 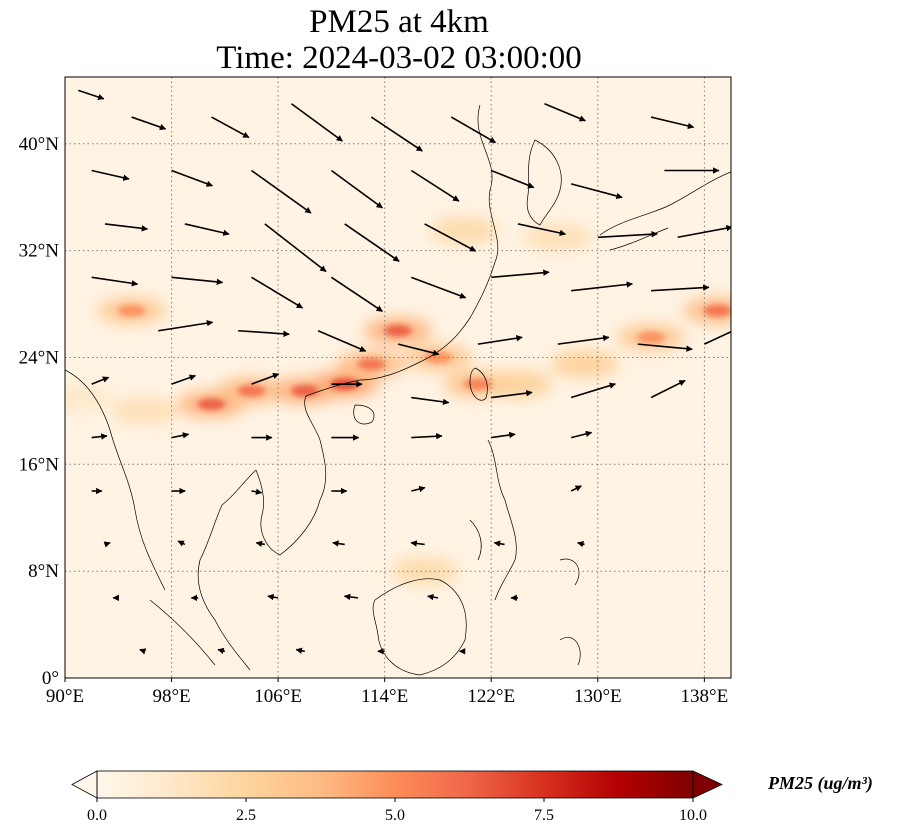 I want to click on colorbar-tick-label: 5.0, so click(x=395, y=815).